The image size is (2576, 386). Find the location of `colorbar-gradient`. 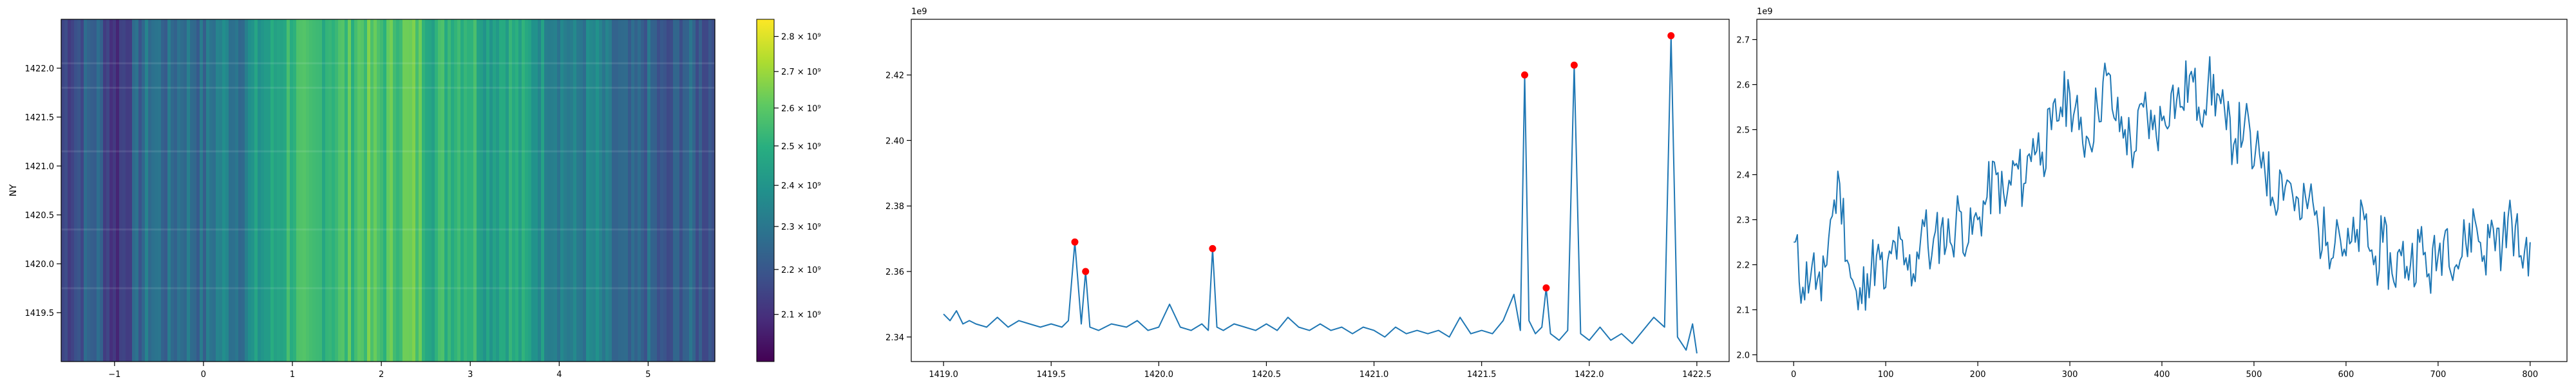

colorbar-gradient is located at coordinates (765, 190).